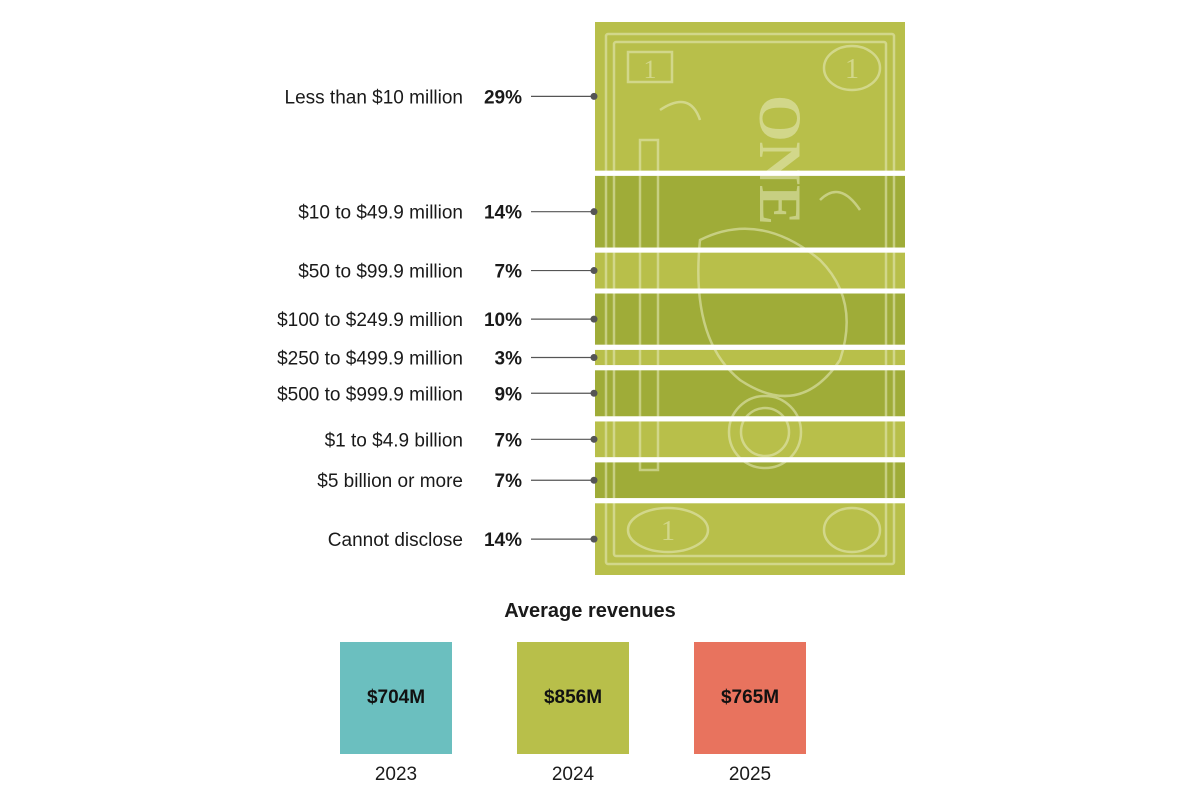 The width and height of the screenshot is (1204, 803). I want to click on avg-year-label-2024: 2024, so click(573, 774).